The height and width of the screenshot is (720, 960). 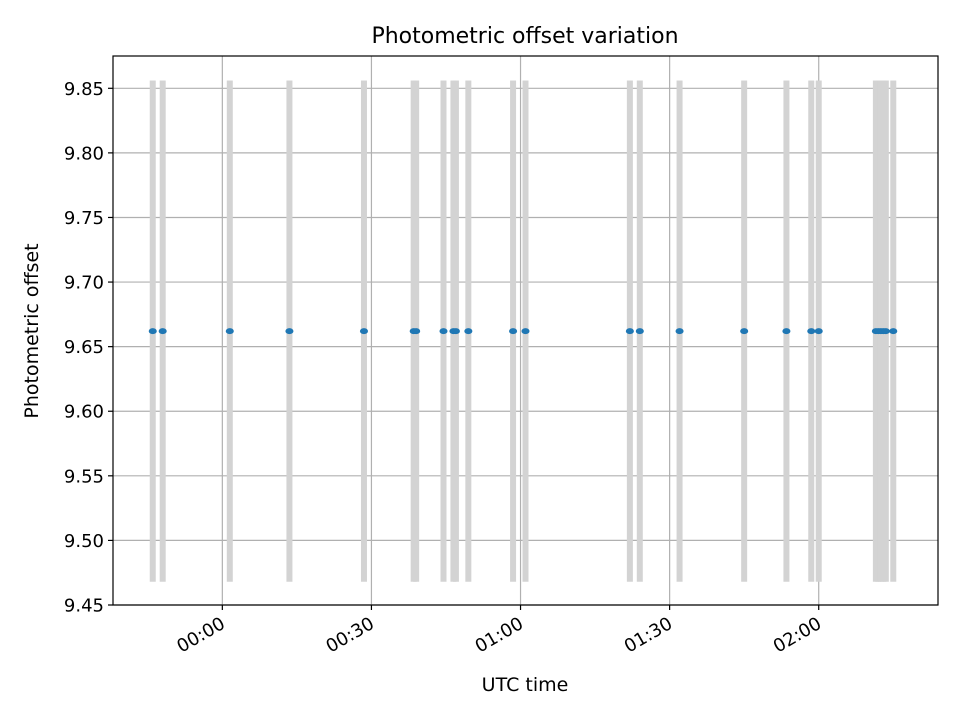 I want to click on y-tick-label: 9.75, so click(x=84, y=218).